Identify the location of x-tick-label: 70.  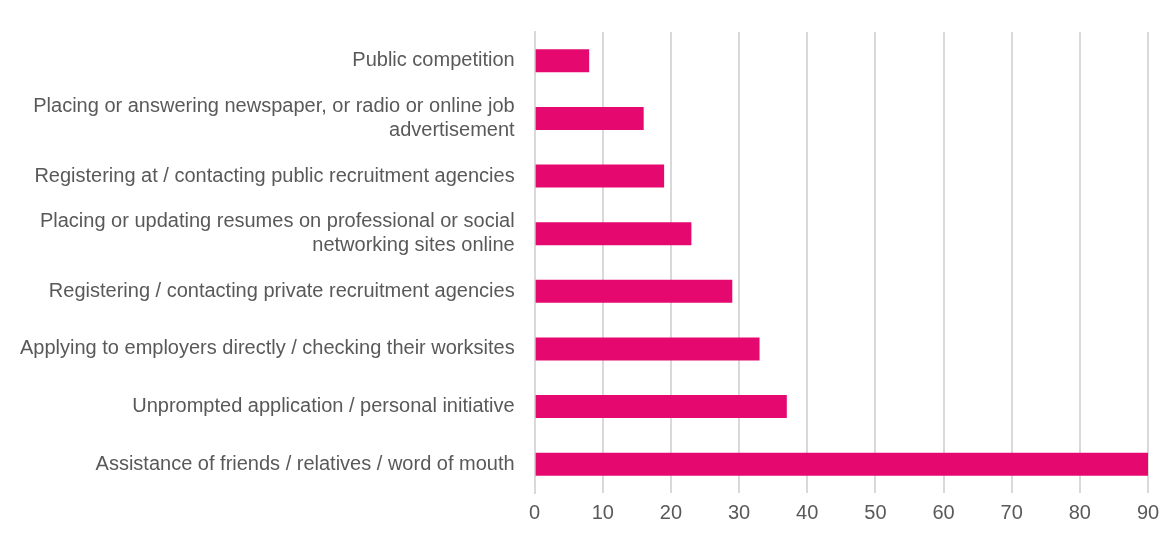
(1011, 511).